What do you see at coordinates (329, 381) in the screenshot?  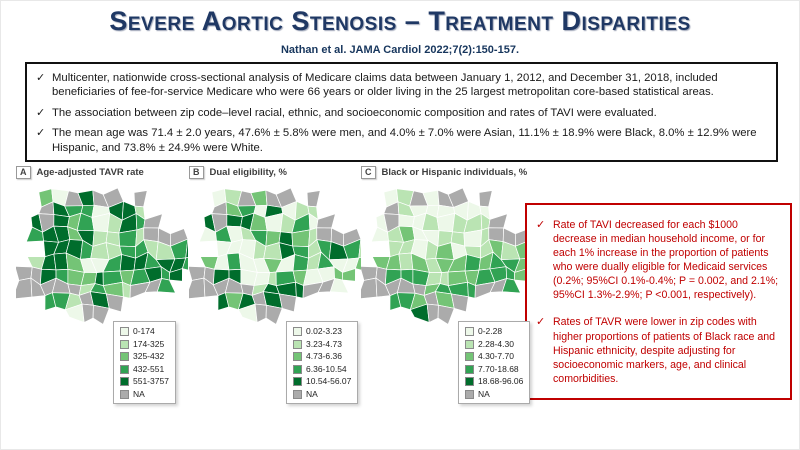 I see `legend-label: 10.54-56.07` at bounding box center [329, 381].